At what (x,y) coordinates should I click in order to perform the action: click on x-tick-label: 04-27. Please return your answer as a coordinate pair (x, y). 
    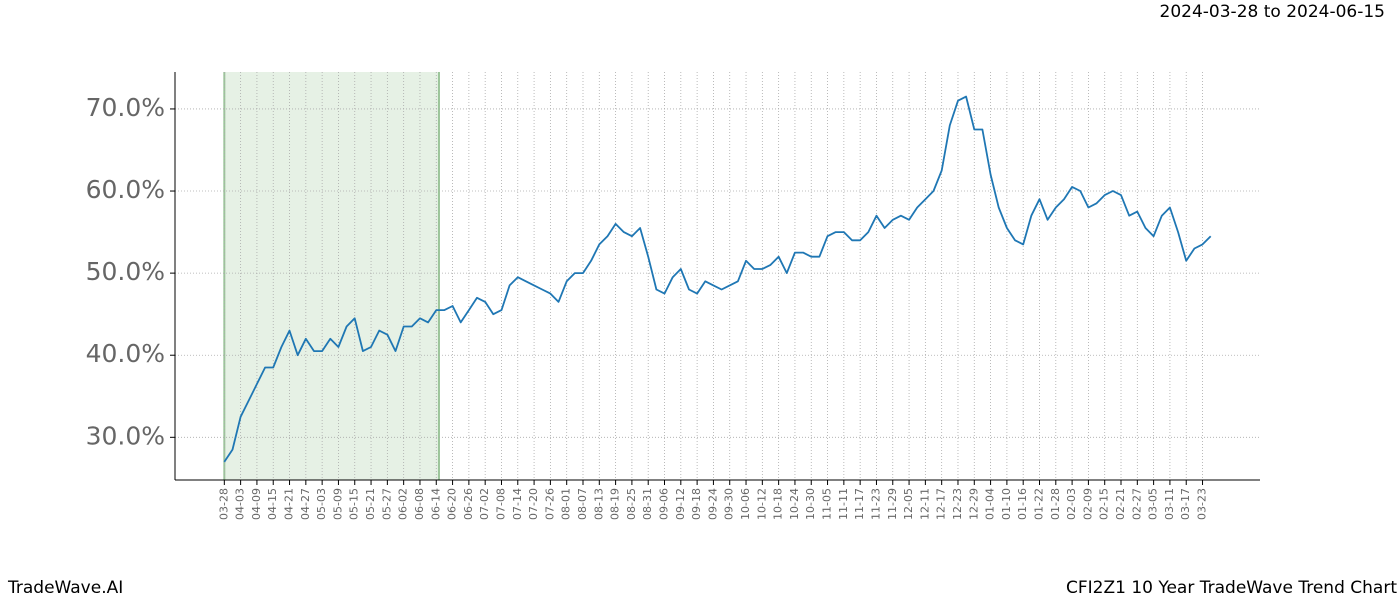
    Looking at the image, I should click on (305, 504).